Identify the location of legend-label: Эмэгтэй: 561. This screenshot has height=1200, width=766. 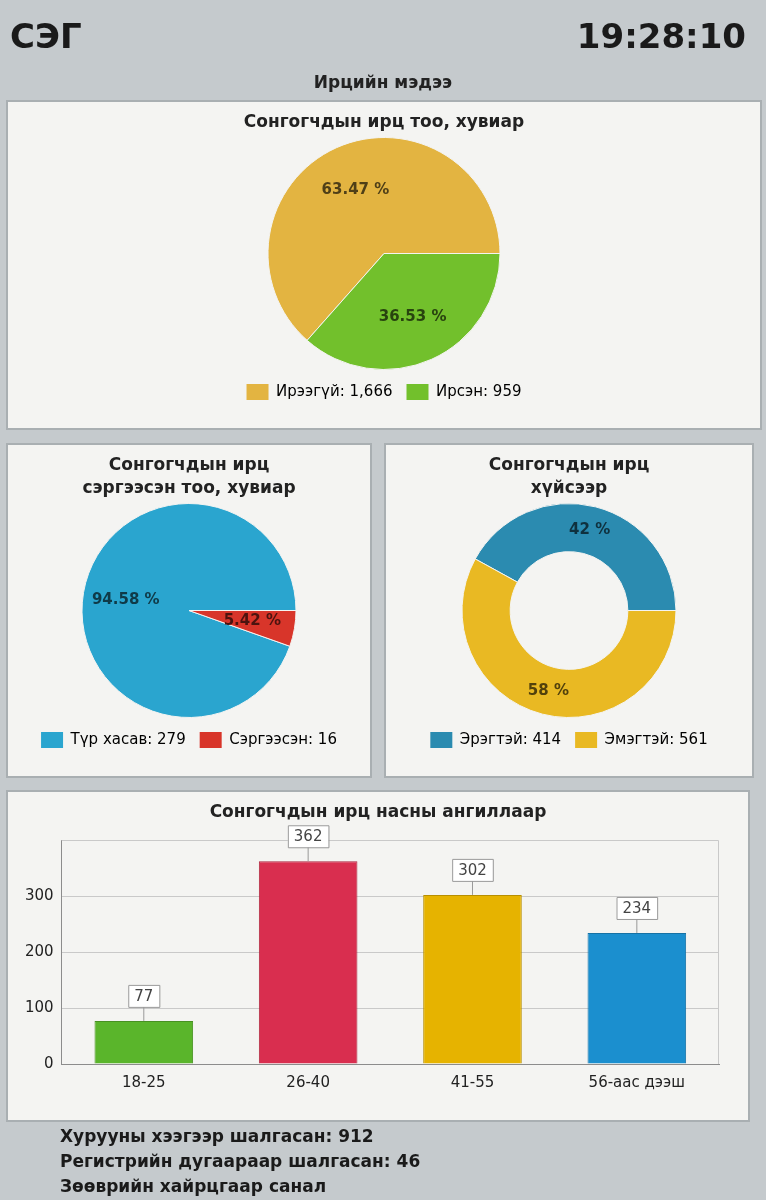
(656, 738).